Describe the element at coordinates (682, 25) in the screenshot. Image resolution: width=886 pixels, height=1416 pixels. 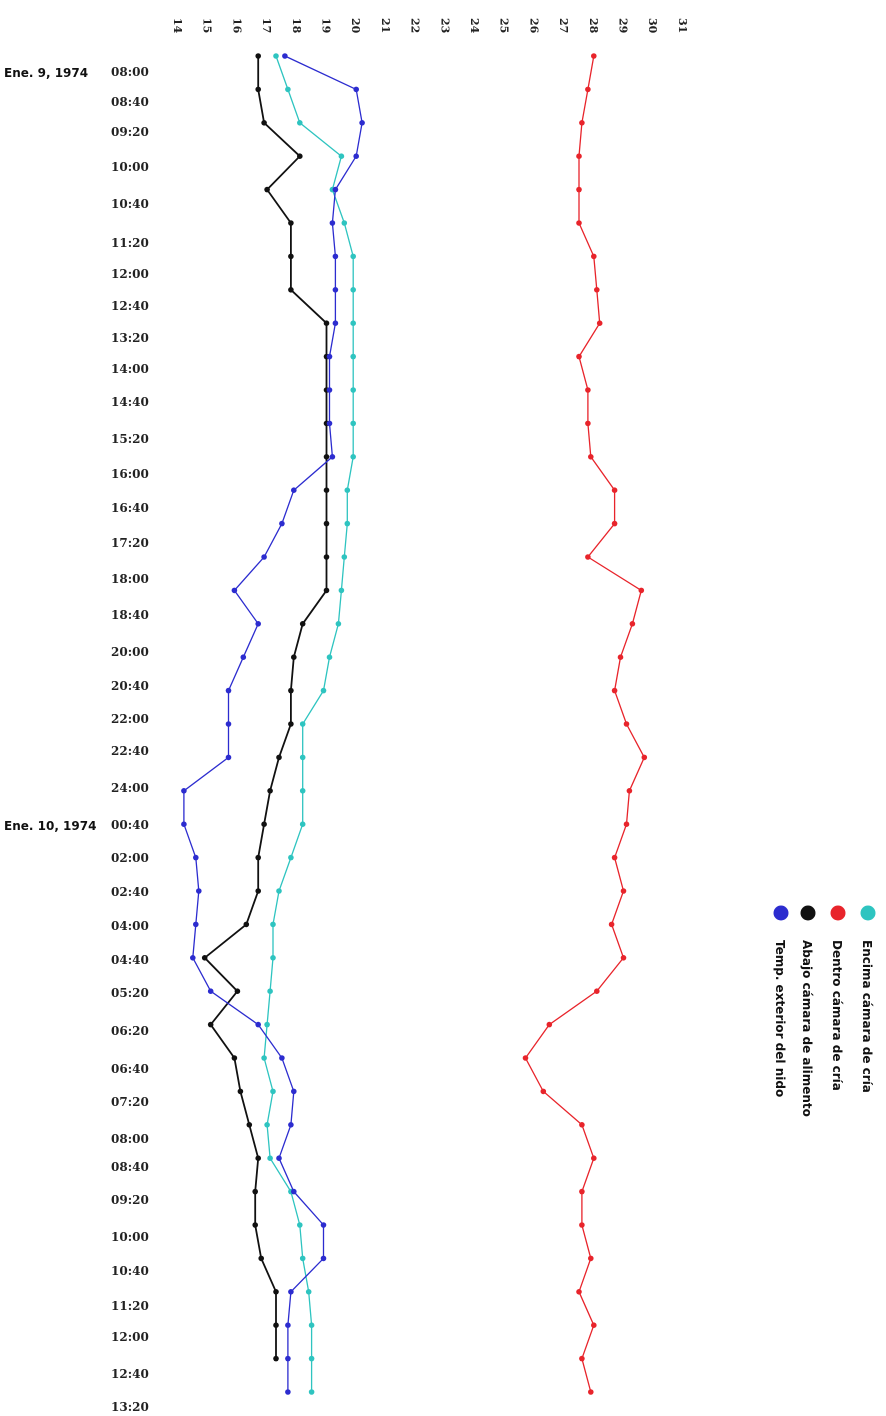
I see `x-tick-label: 31` at that location.